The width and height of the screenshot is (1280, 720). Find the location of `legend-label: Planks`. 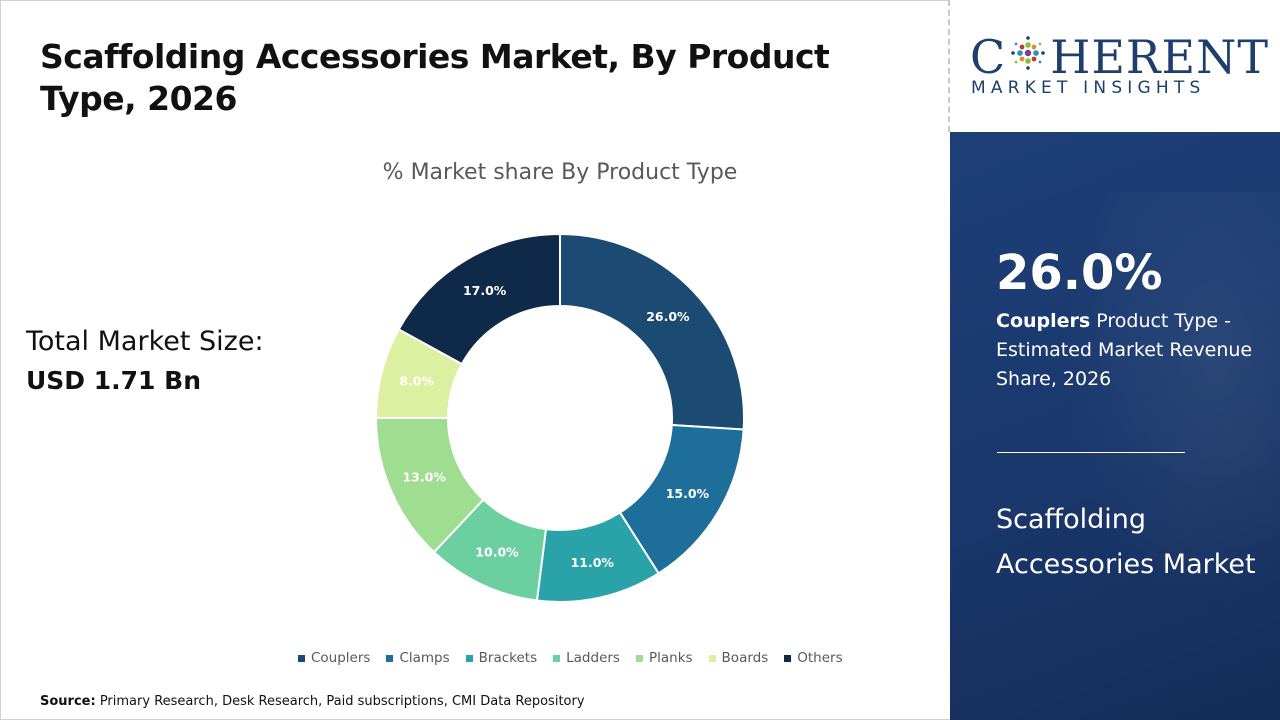

legend-label: Planks is located at coordinates (670, 658).